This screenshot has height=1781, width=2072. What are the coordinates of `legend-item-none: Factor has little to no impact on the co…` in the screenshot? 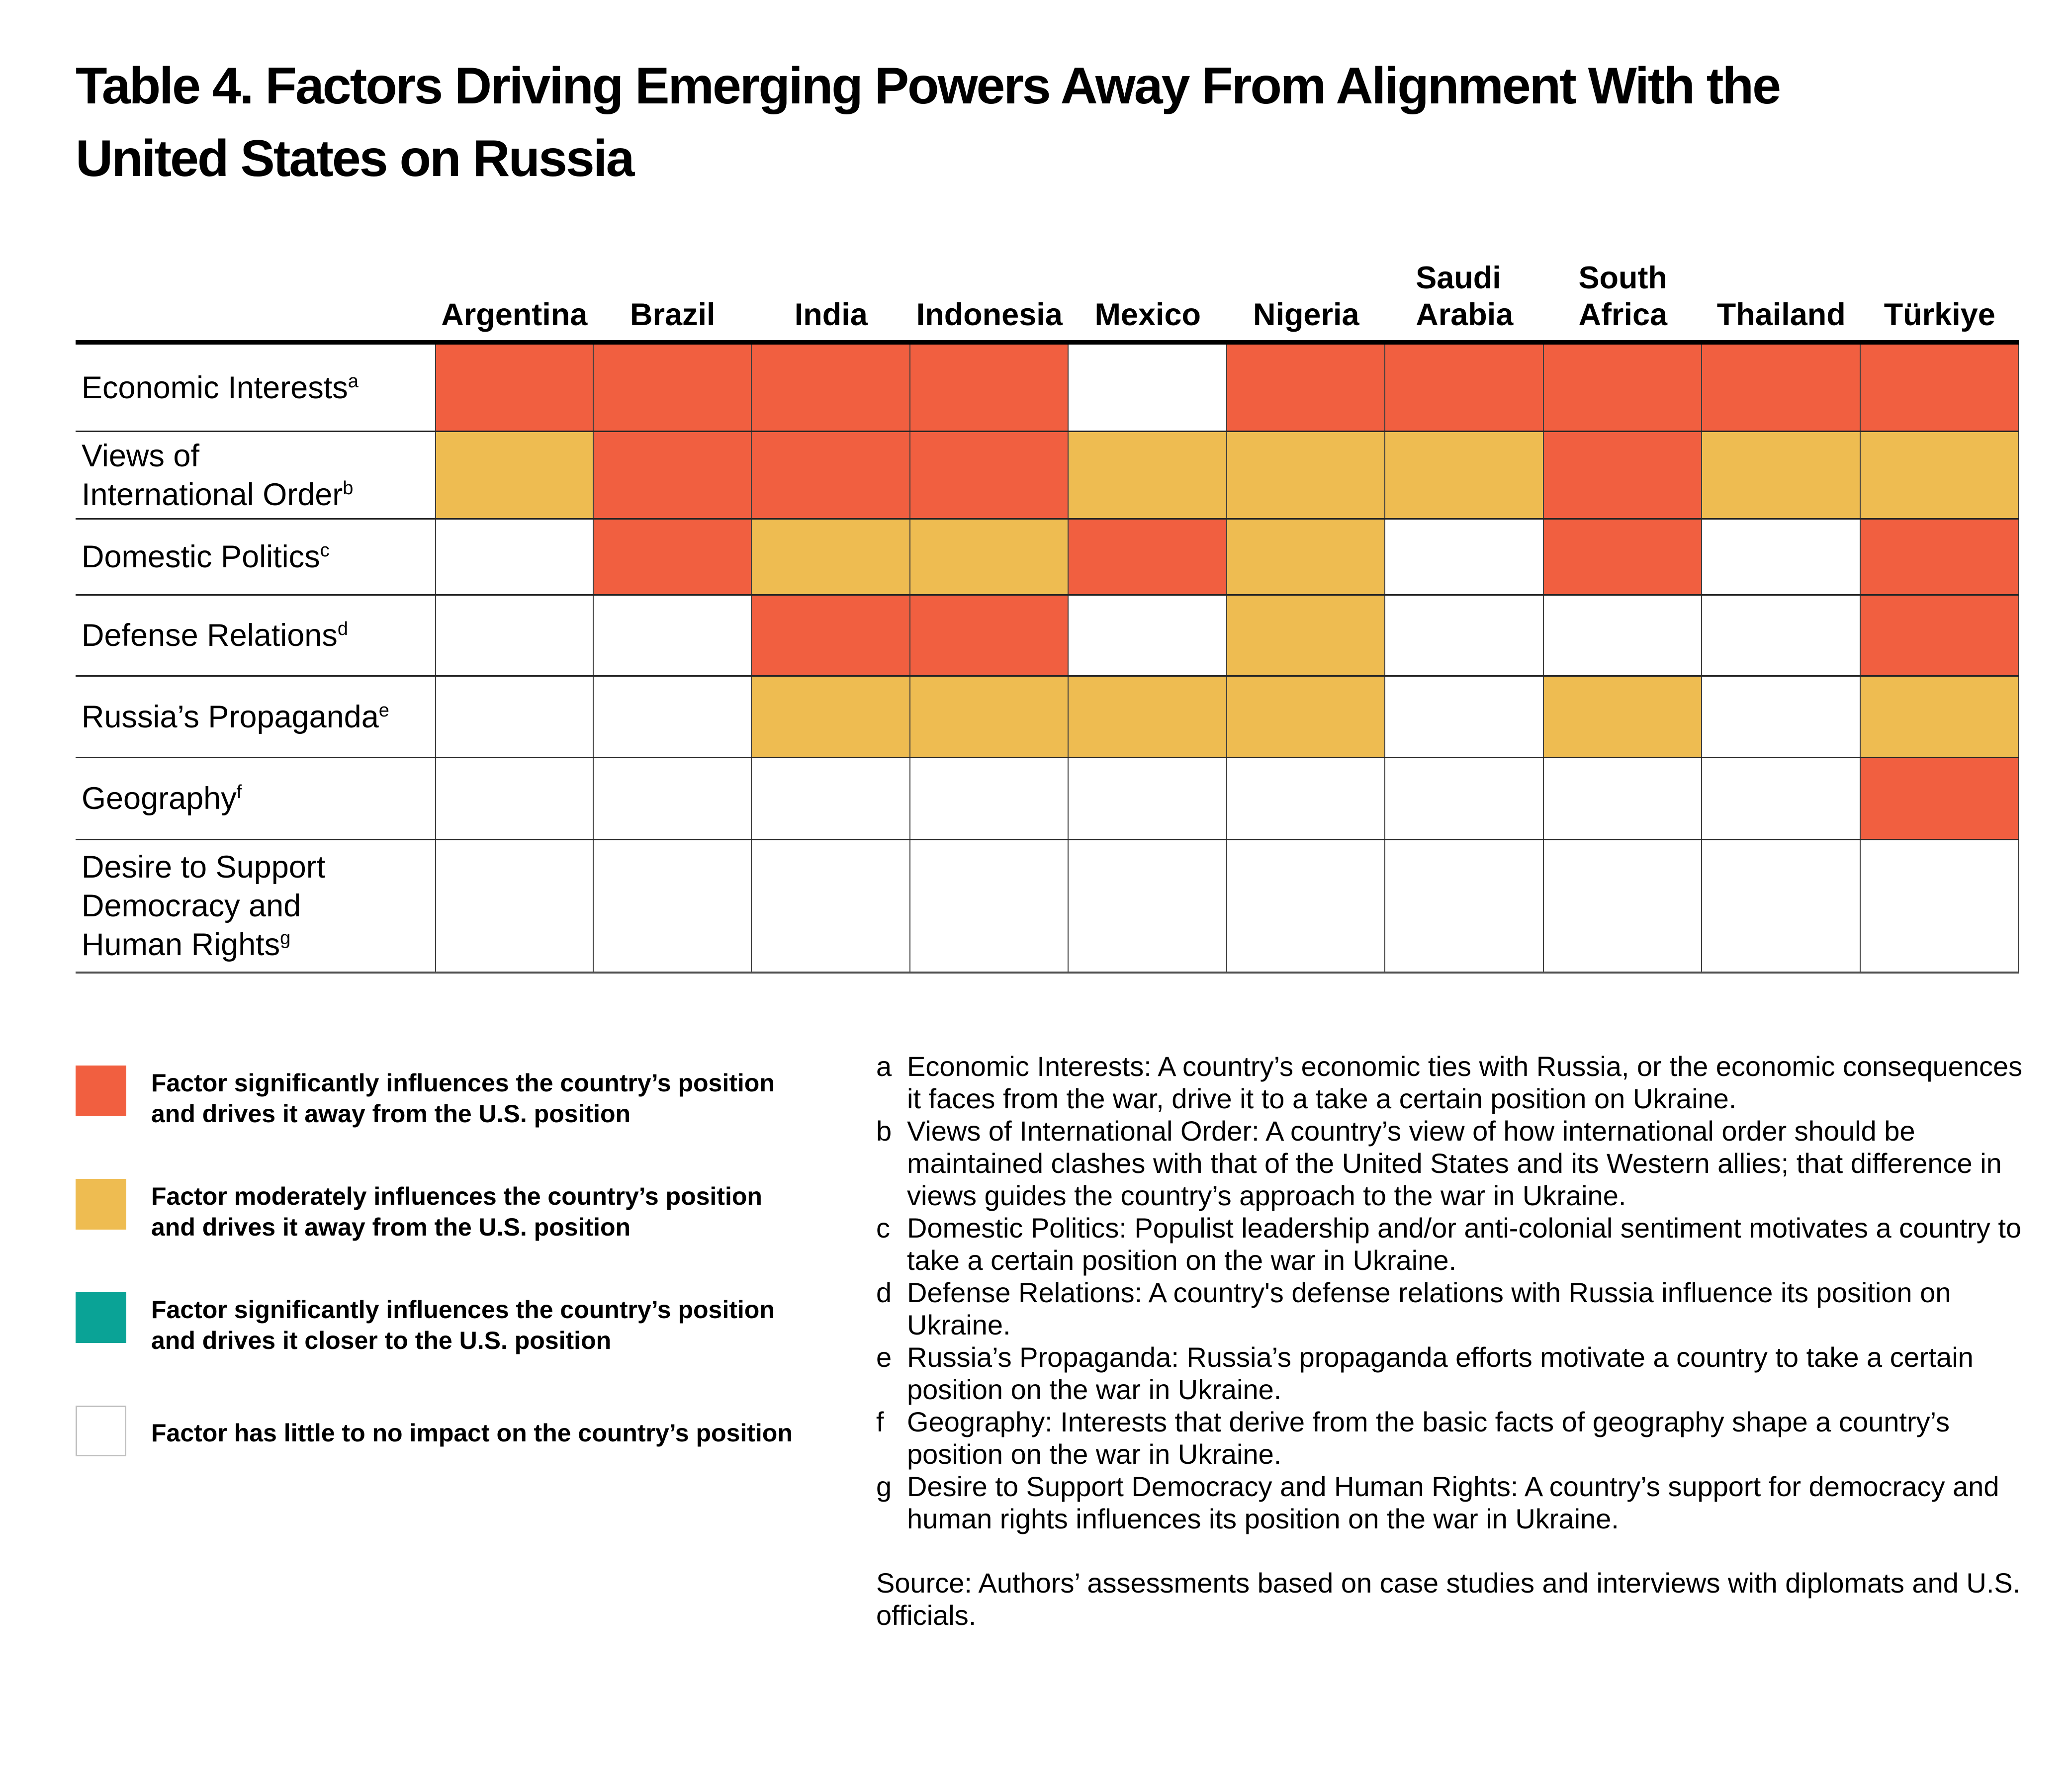 It's located at (483, 1431).